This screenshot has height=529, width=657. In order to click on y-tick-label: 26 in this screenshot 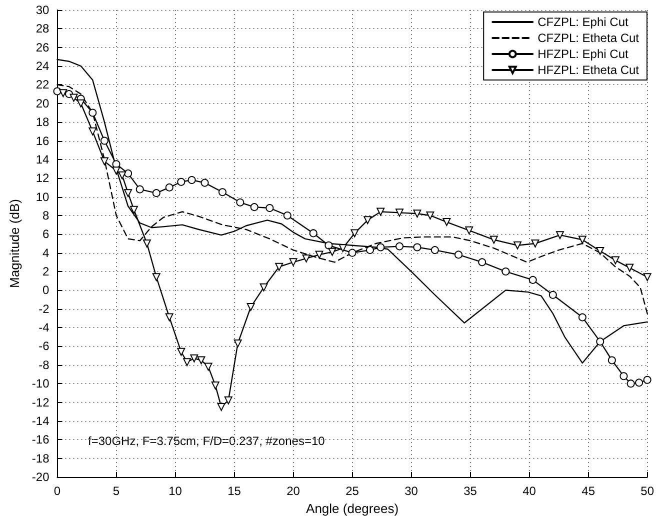, I will do `click(43, 47)`.